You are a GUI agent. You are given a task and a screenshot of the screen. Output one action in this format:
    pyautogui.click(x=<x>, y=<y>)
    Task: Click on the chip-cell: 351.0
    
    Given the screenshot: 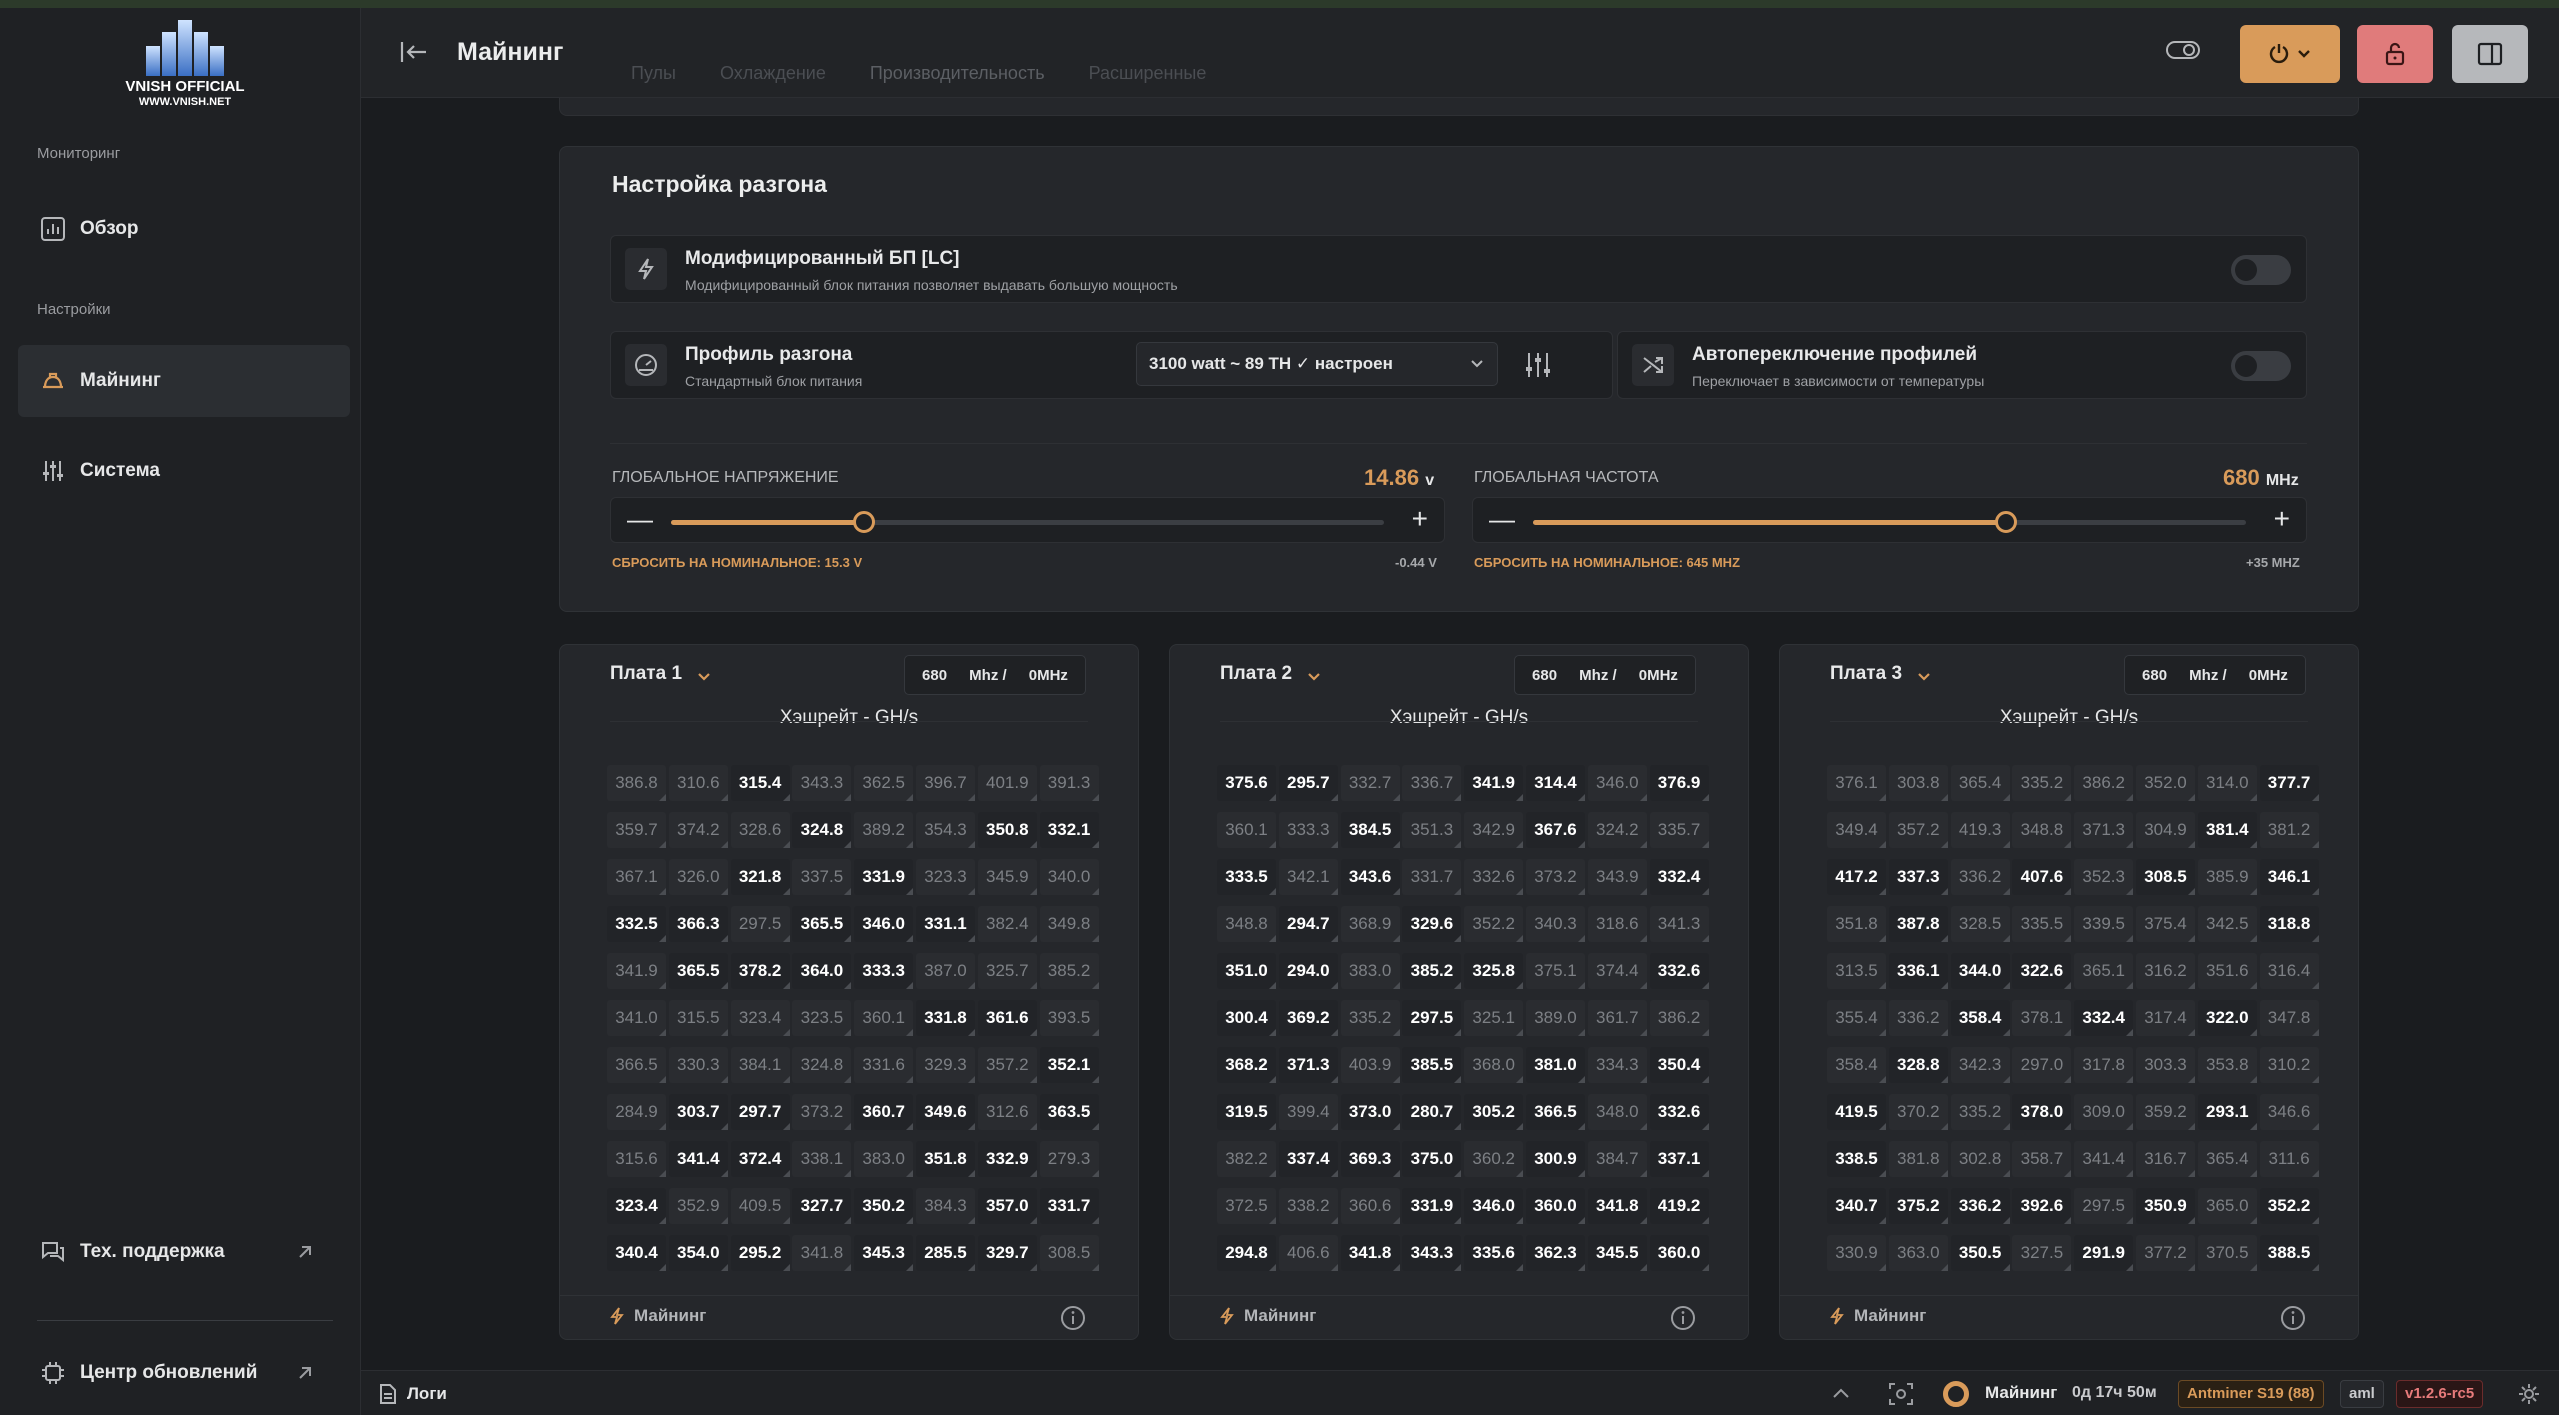 What is the action you would take?
    pyautogui.click(x=1246, y=971)
    